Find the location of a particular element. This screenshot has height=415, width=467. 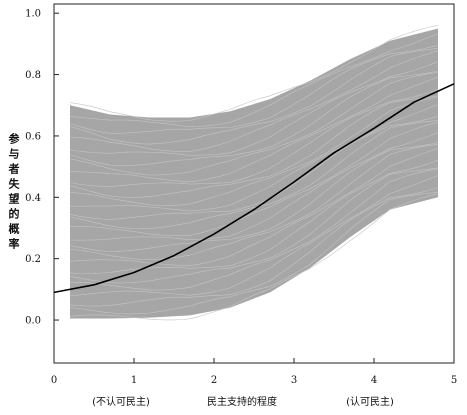

y-axis-label: 参与者失望的概率 is located at coordinates (14, 191).